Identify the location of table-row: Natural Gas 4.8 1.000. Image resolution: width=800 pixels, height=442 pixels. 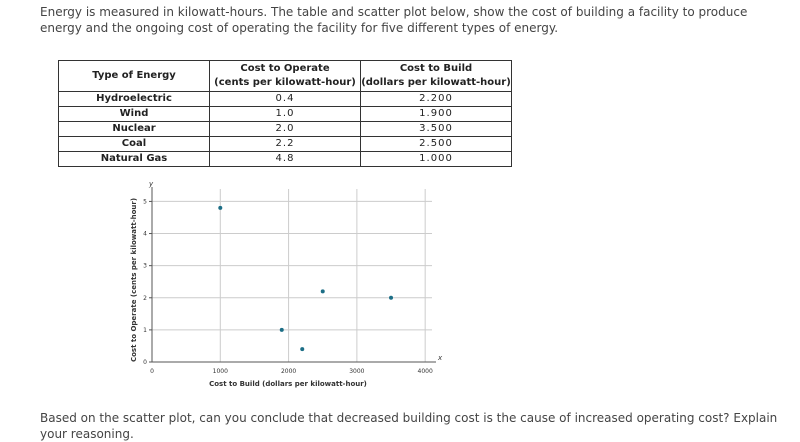
(285, 159).